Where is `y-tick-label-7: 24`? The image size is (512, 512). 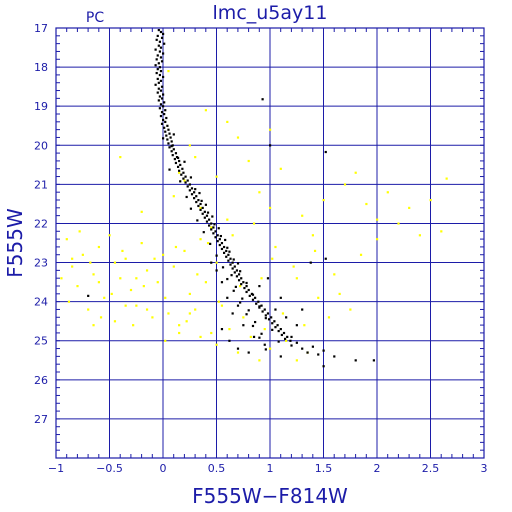
y-tick-label-7: 24 is located at coordinates (41, 302).